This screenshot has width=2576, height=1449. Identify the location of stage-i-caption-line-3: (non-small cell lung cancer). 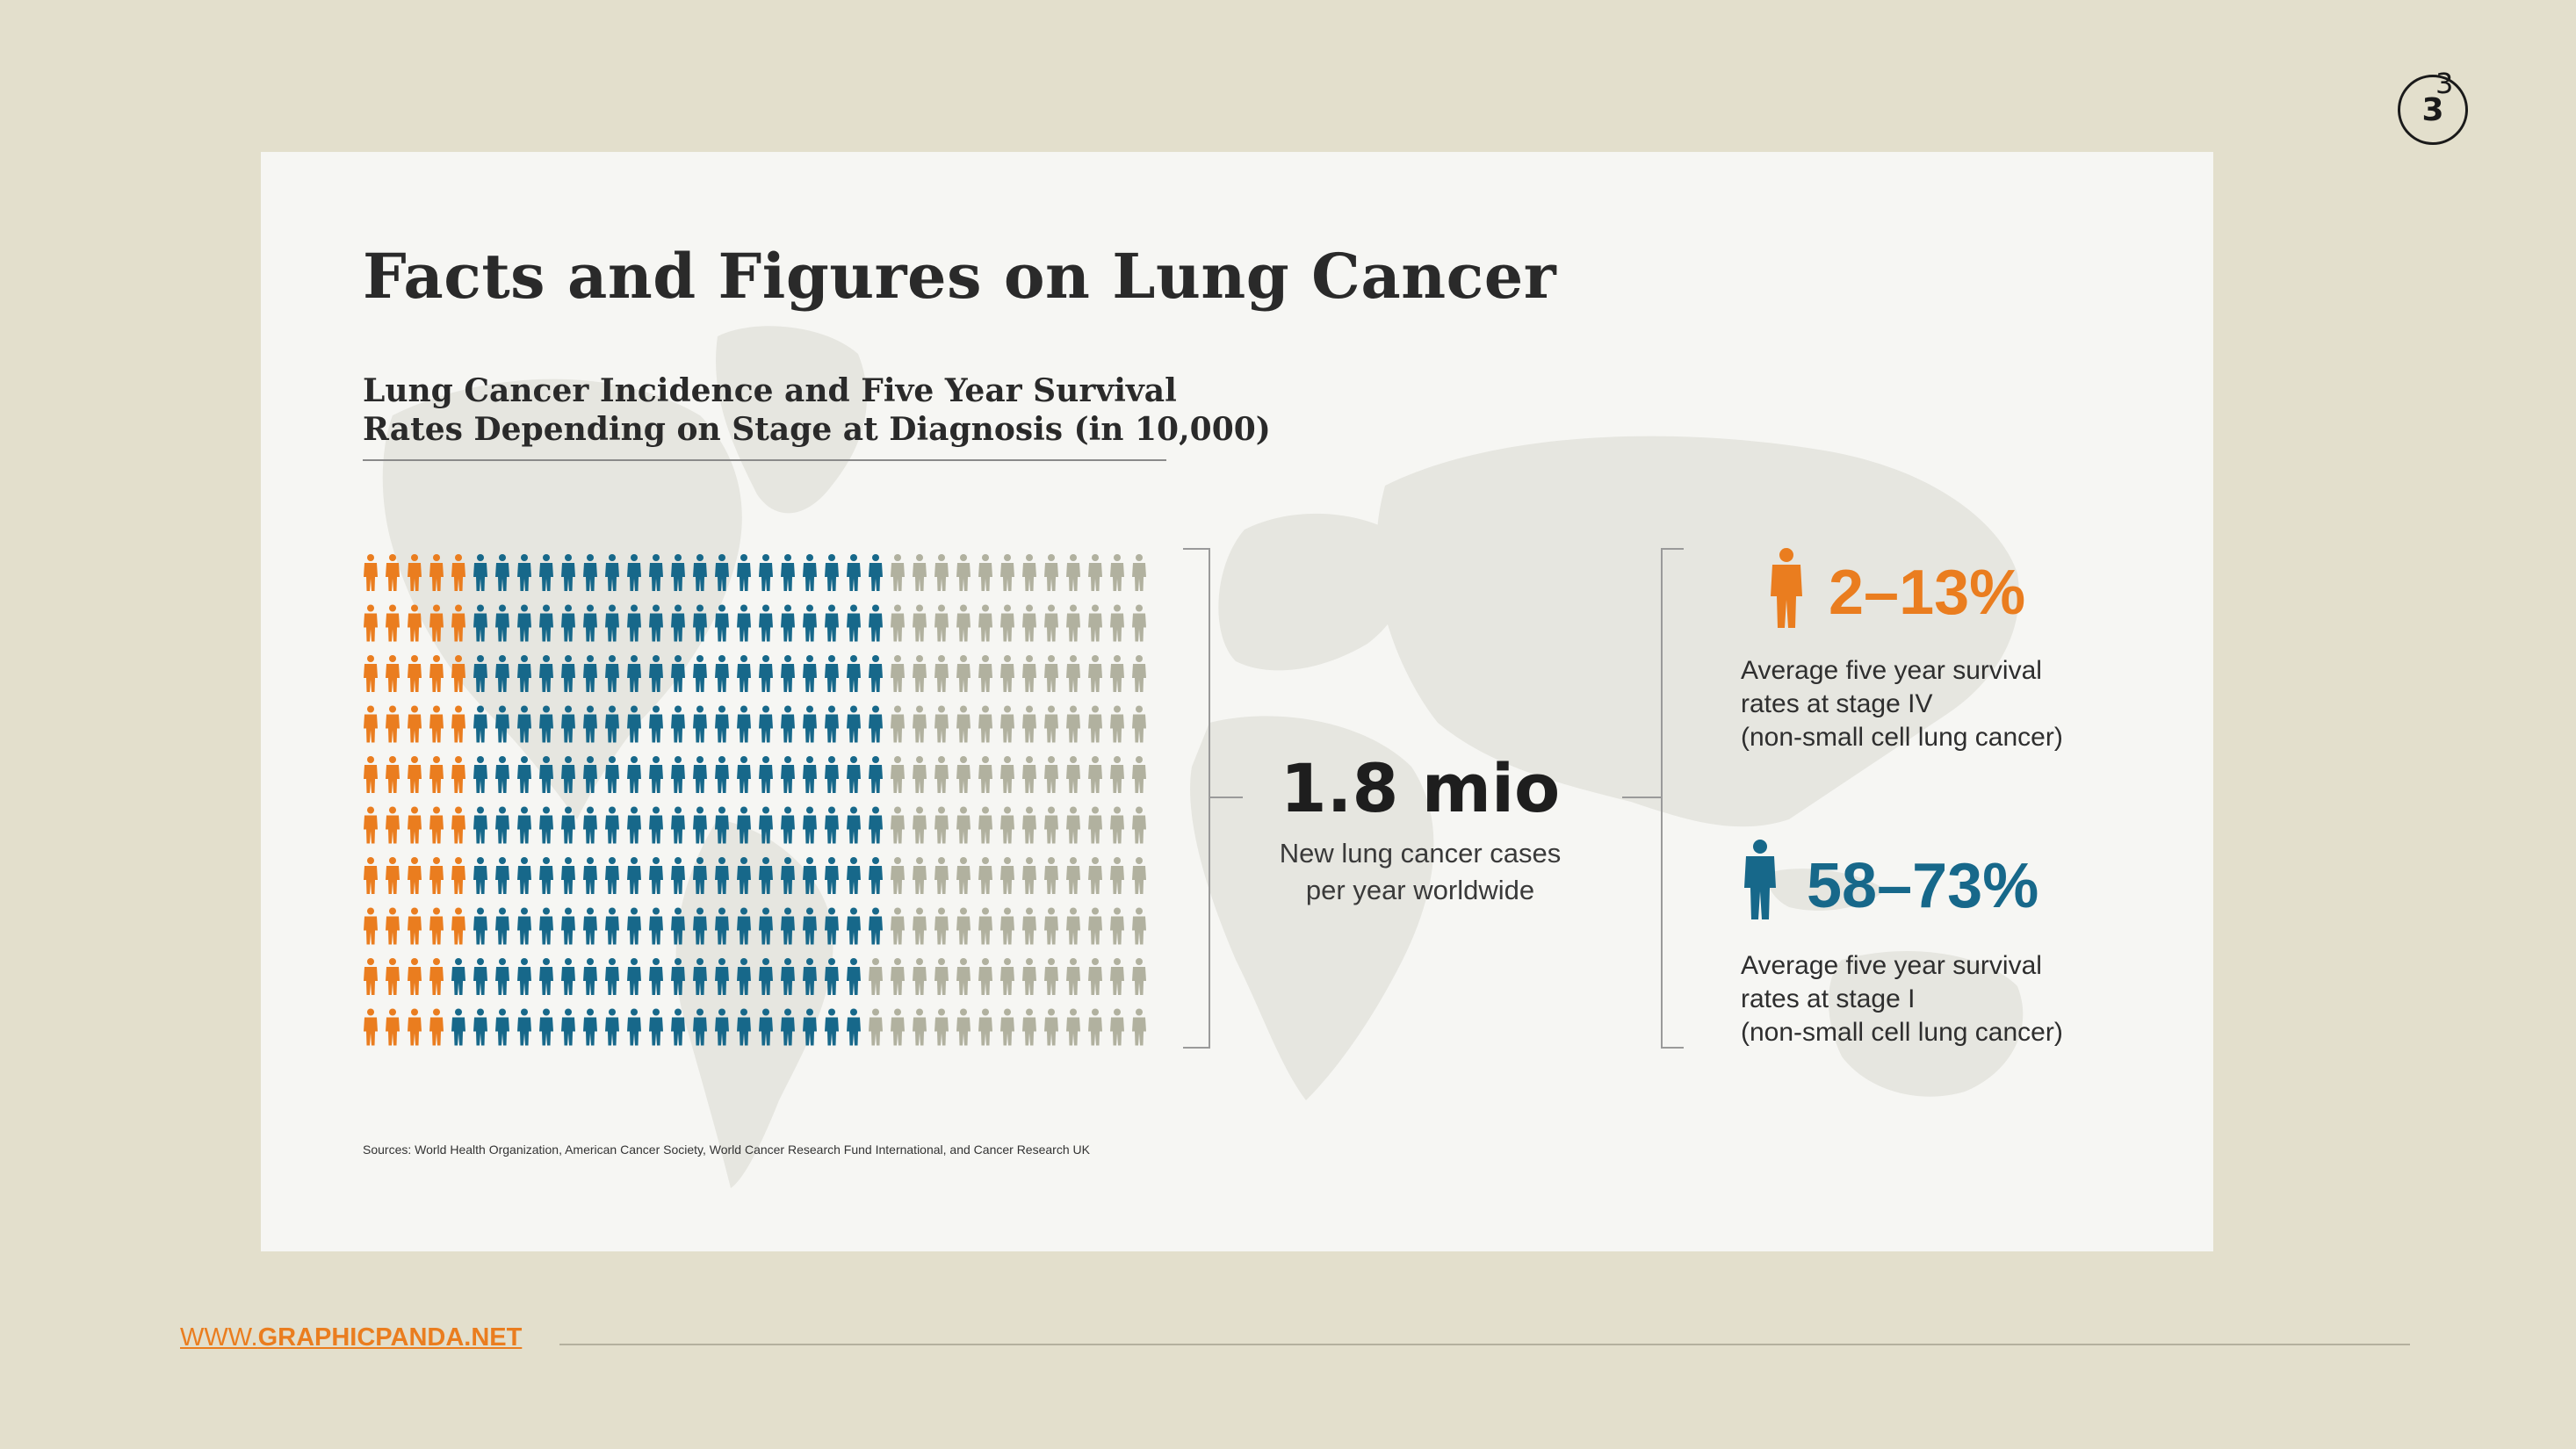
(1902, 1032).